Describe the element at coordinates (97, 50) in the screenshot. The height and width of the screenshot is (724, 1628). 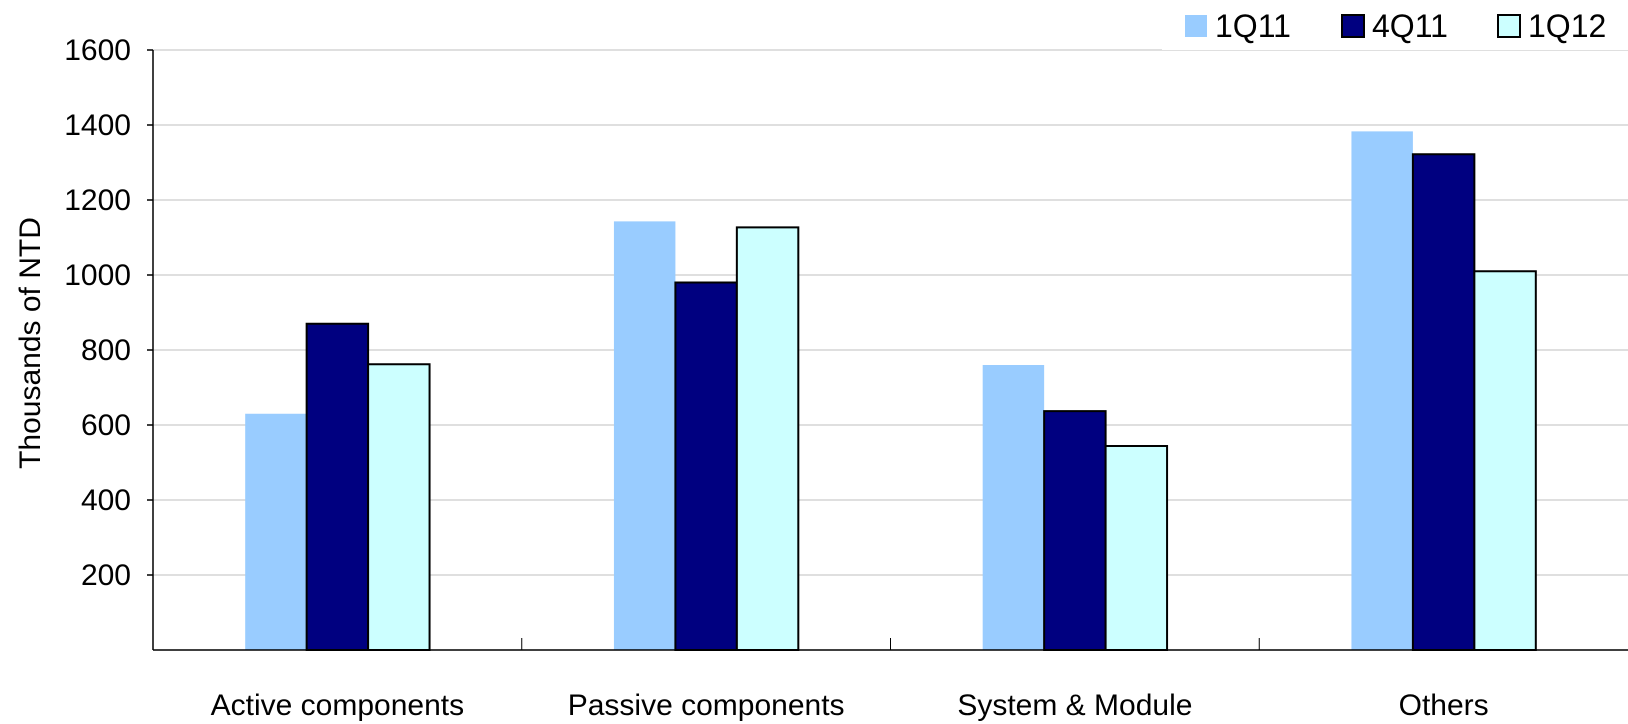
I see `y-tick-label: 1600` at that location.